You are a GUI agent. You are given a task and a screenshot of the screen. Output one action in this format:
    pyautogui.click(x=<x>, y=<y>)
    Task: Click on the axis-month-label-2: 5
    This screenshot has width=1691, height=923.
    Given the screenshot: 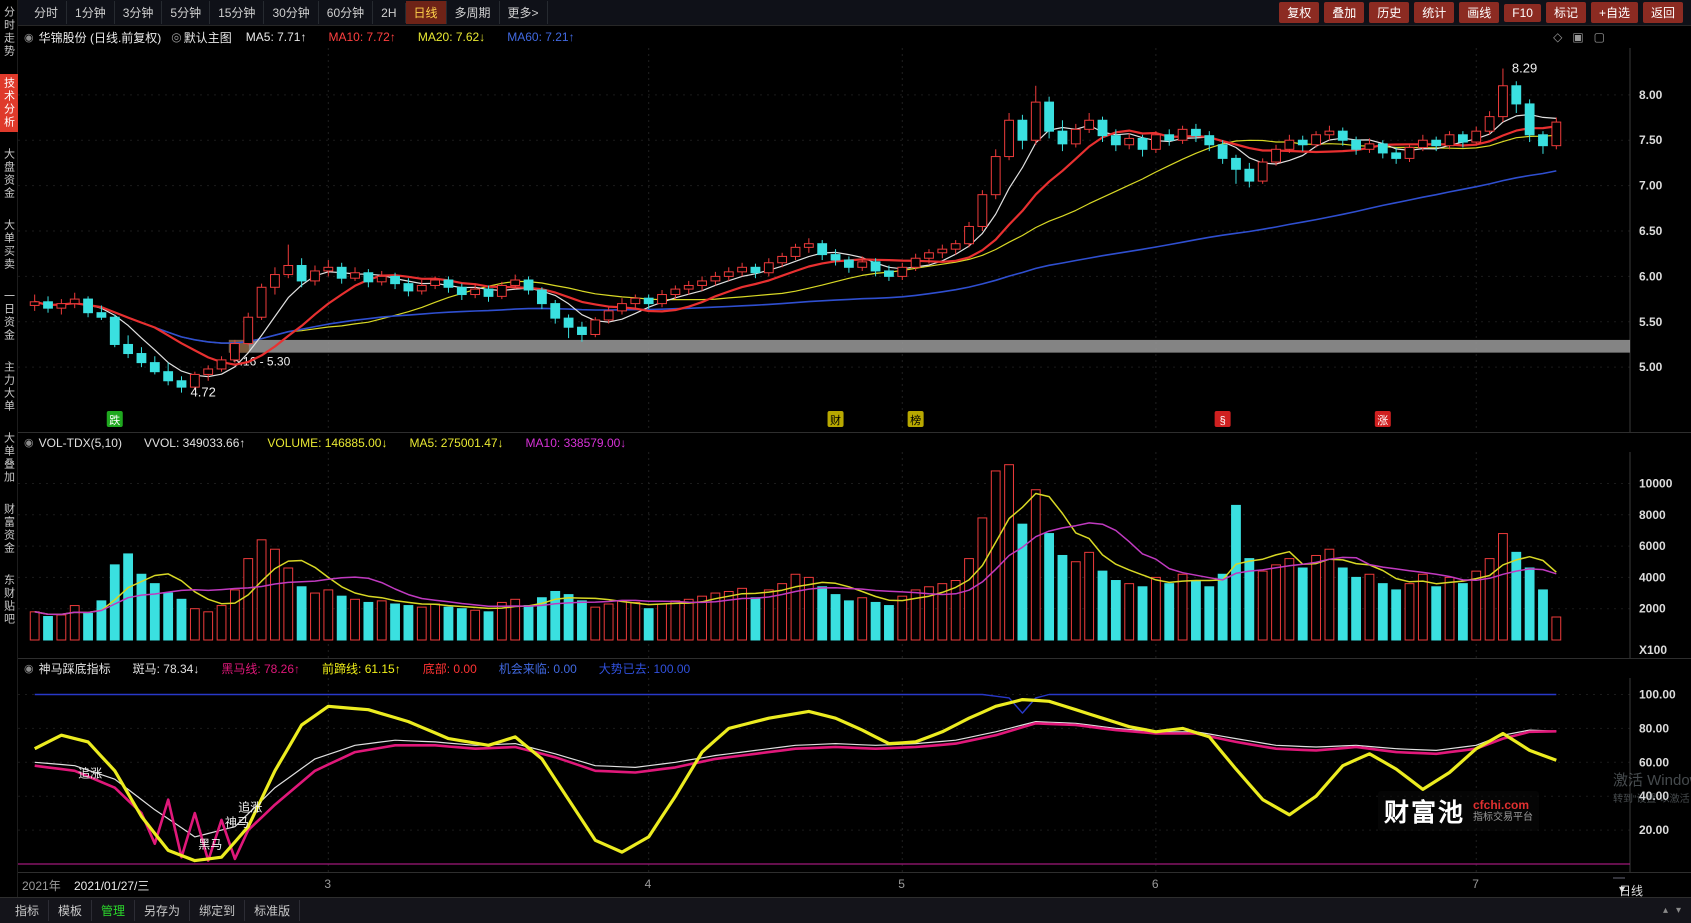 What is the action you would take?
    pyautogui.click(x=901, y=884)
    